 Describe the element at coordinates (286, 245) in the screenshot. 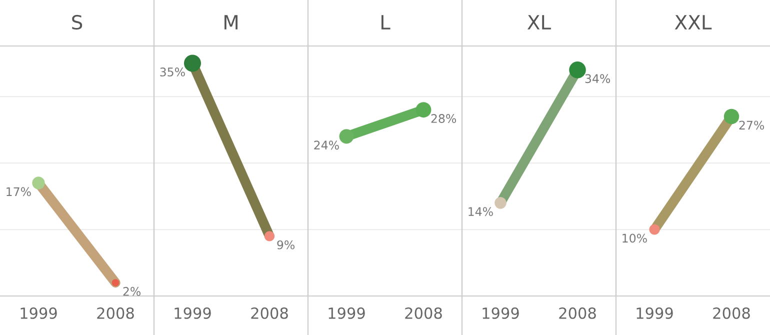

I see `data-label: 9%` at that location.